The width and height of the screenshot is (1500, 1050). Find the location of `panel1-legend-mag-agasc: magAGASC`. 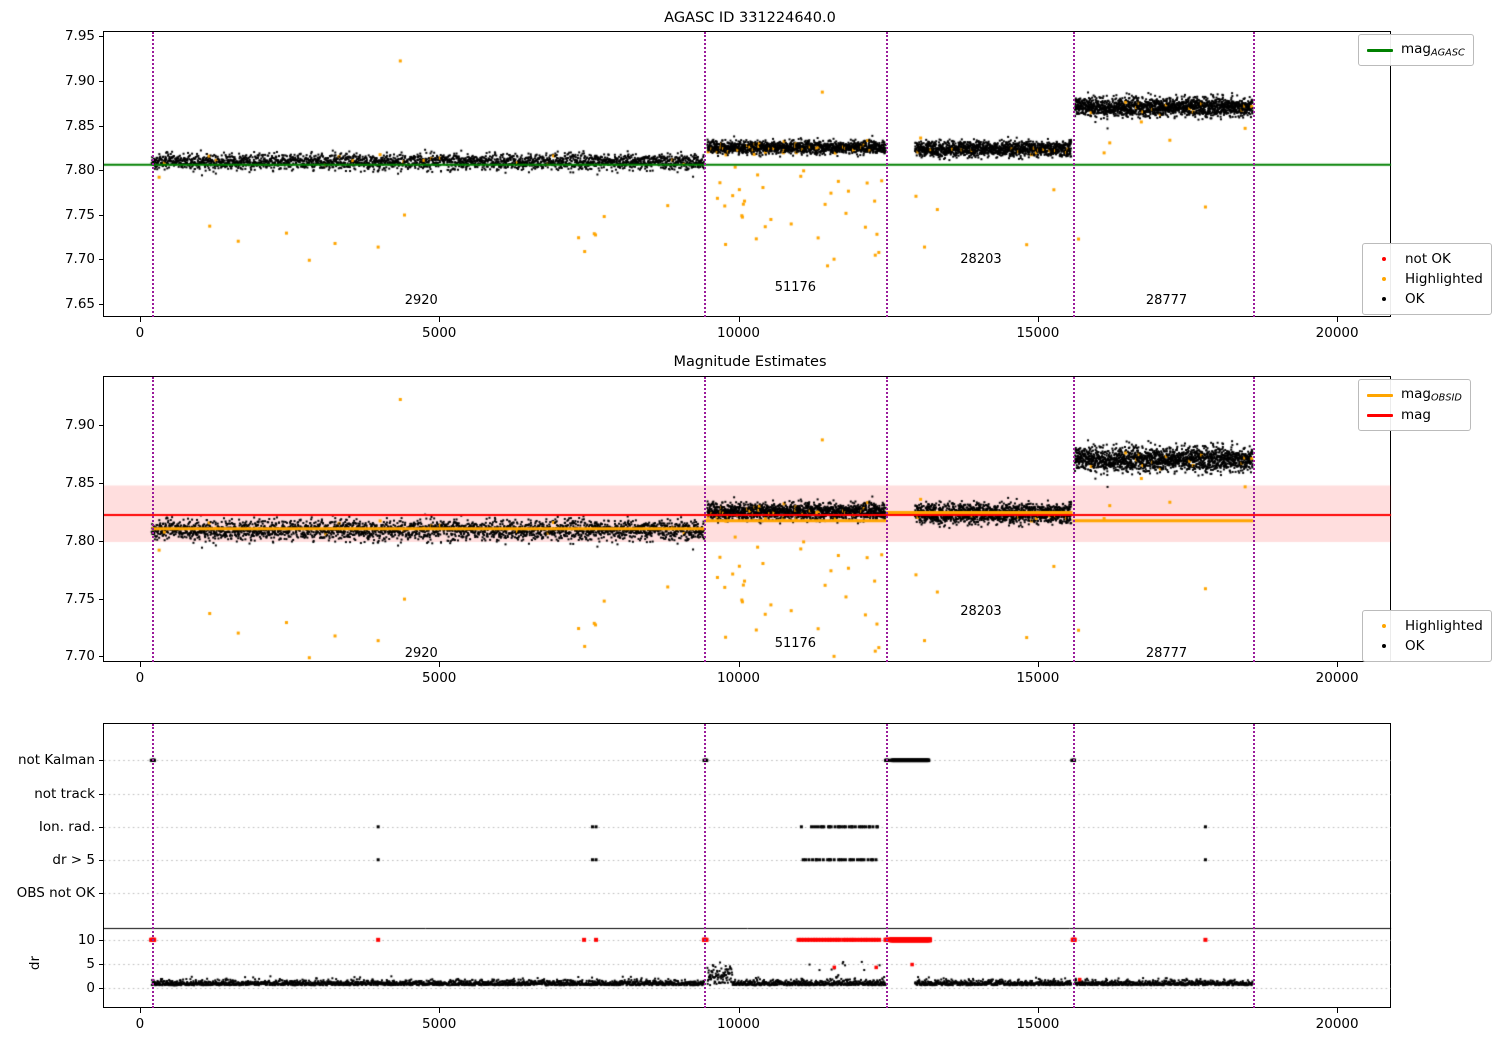

panel1-legend-mag-agasc: magAGASC is located at coordinates (1416, 50).